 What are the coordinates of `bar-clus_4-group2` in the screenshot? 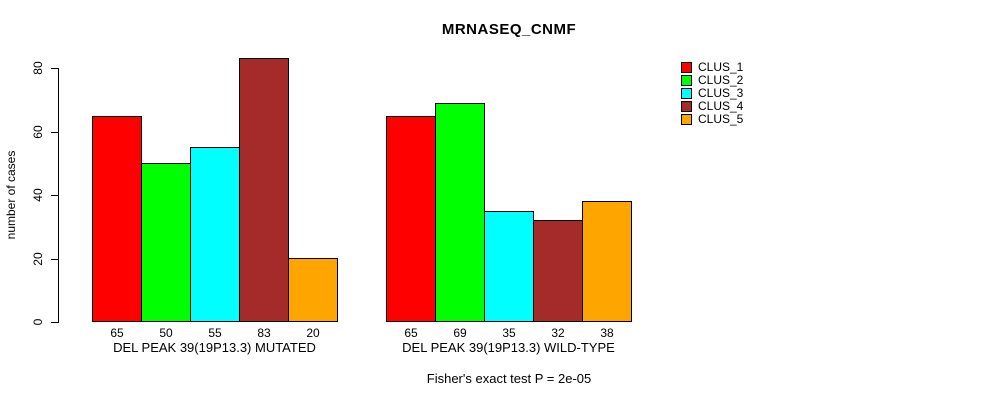 It's located at (558, 271).